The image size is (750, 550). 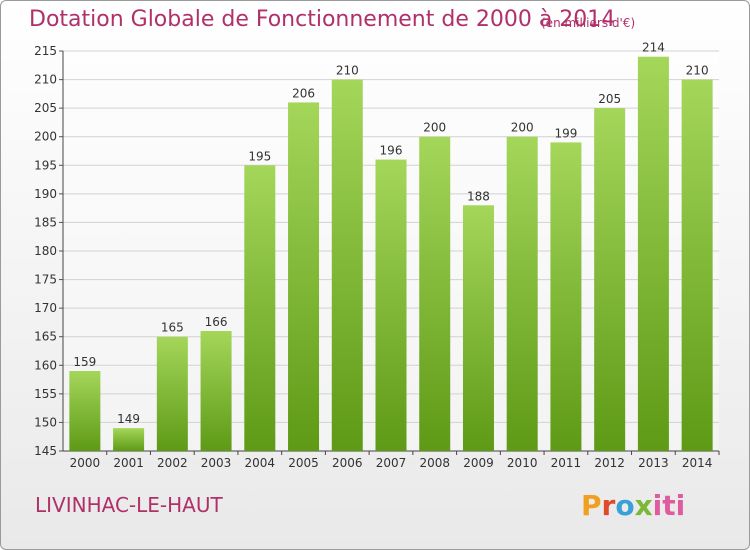 What do you see at coordinates (347, 463) in the screenshot?
I see `x-tick-label: 2006` at bounding box center [347, 463].